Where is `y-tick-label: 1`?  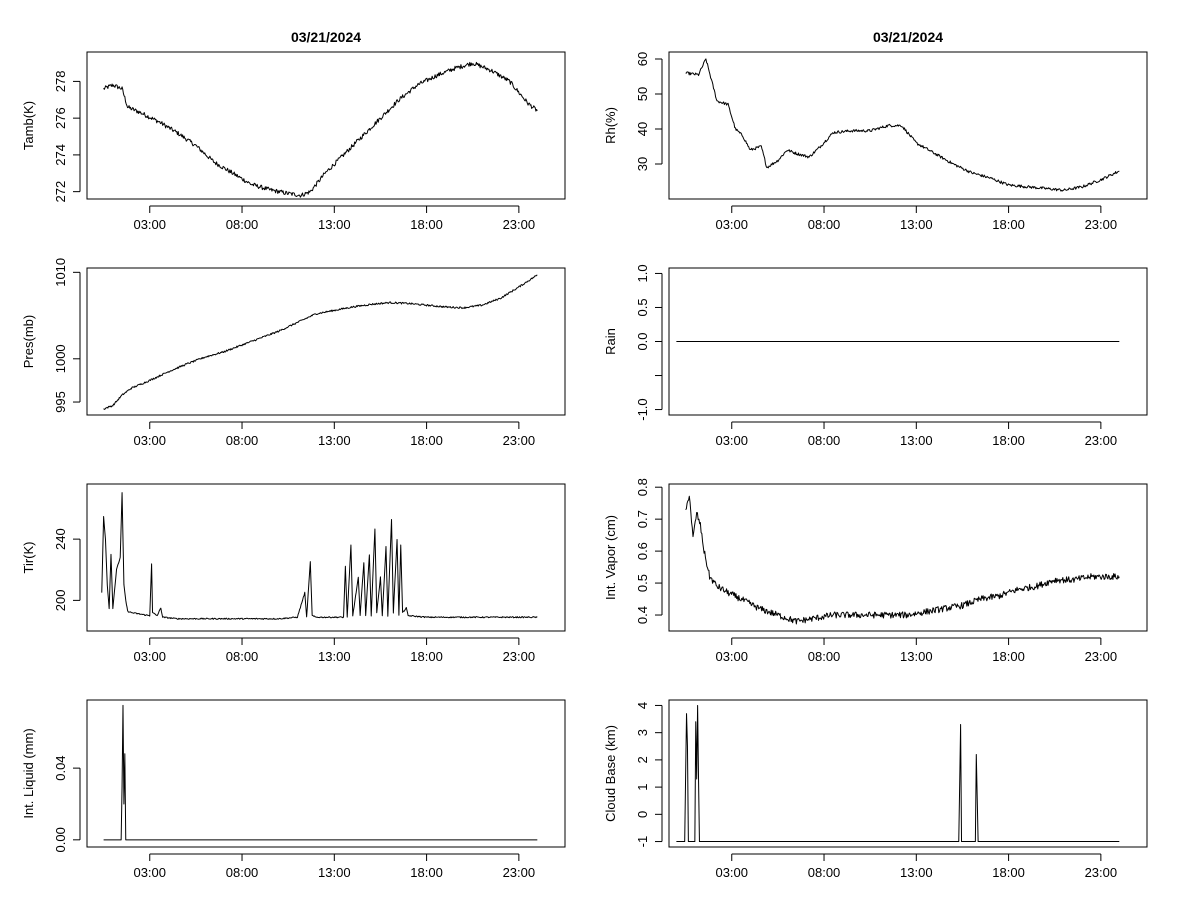 y-tick-label: 1 is located at coordinates (642, 786).